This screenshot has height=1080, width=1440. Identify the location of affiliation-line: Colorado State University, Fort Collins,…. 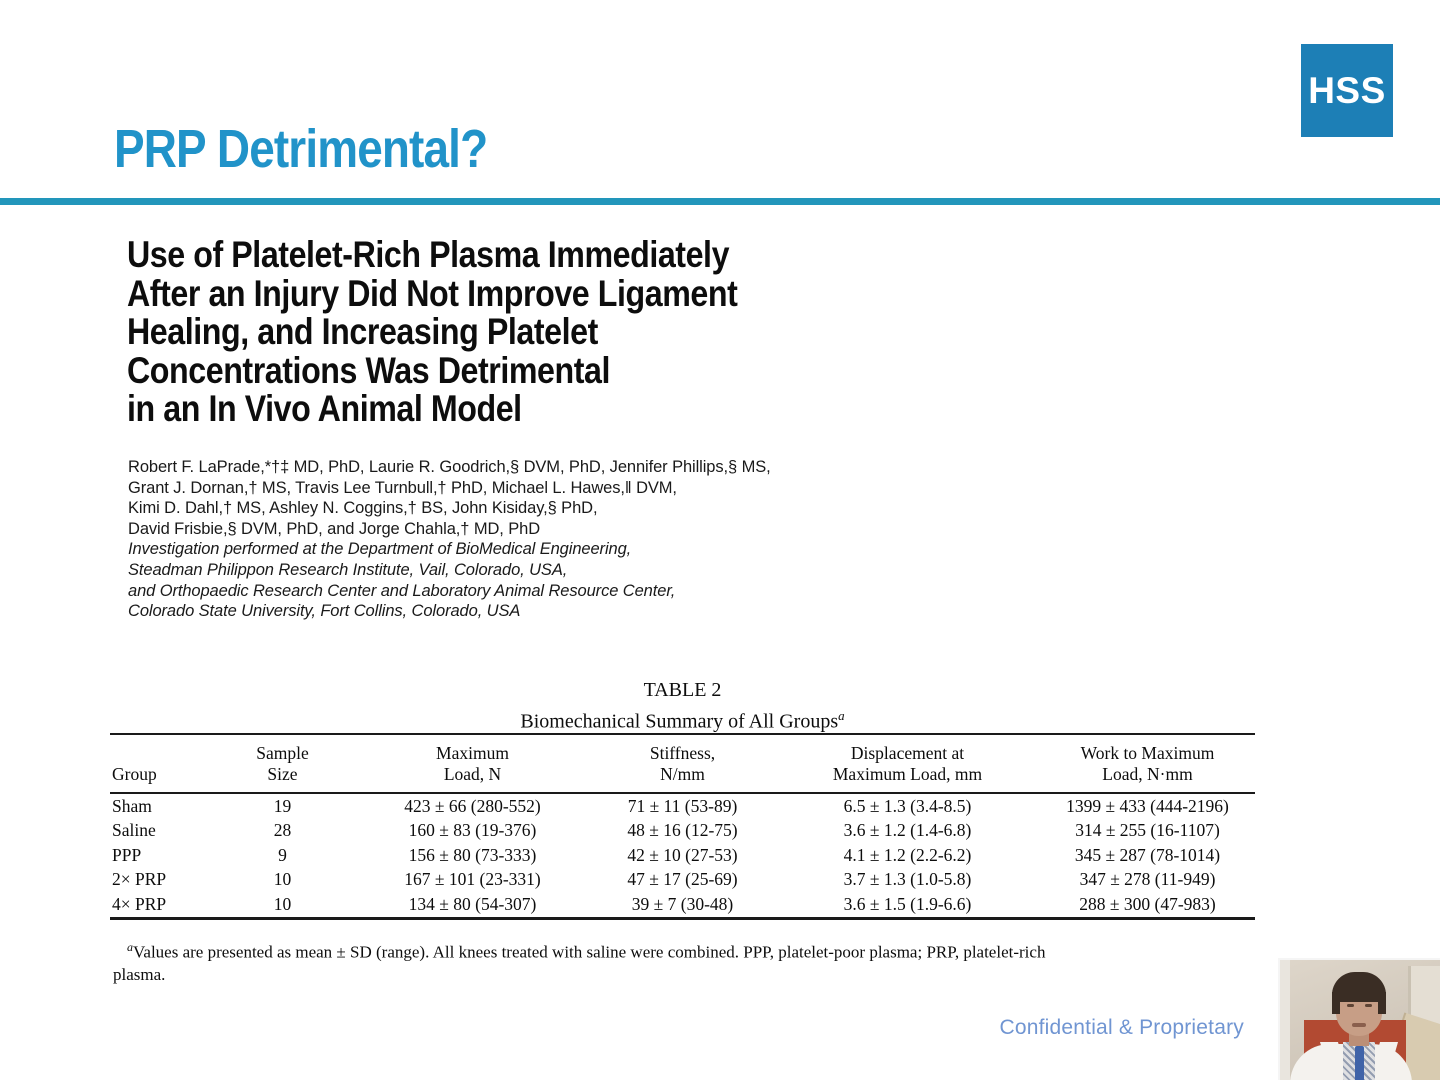
(324, 611).